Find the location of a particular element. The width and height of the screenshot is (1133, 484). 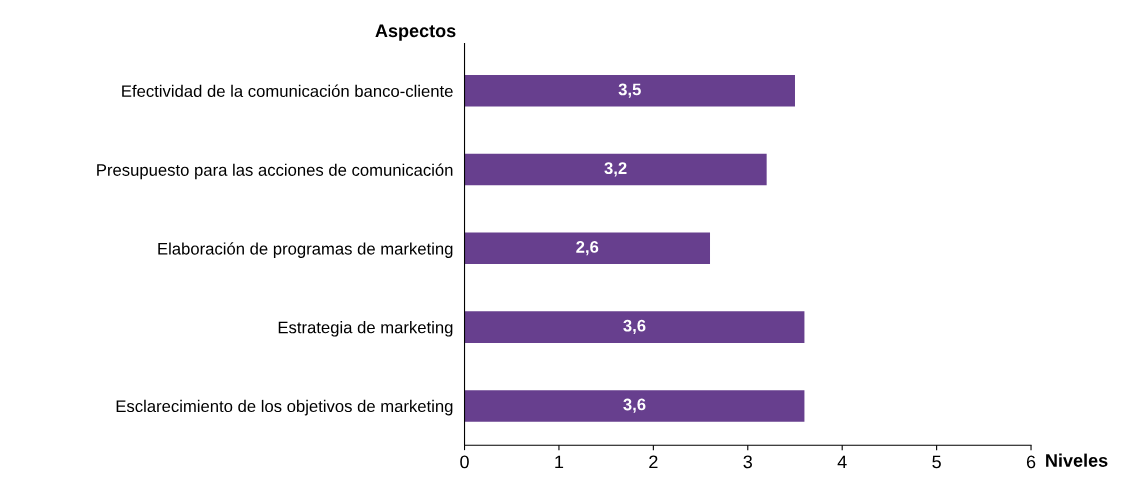

data-label: 3,5 is located at coordinates (629, 90).